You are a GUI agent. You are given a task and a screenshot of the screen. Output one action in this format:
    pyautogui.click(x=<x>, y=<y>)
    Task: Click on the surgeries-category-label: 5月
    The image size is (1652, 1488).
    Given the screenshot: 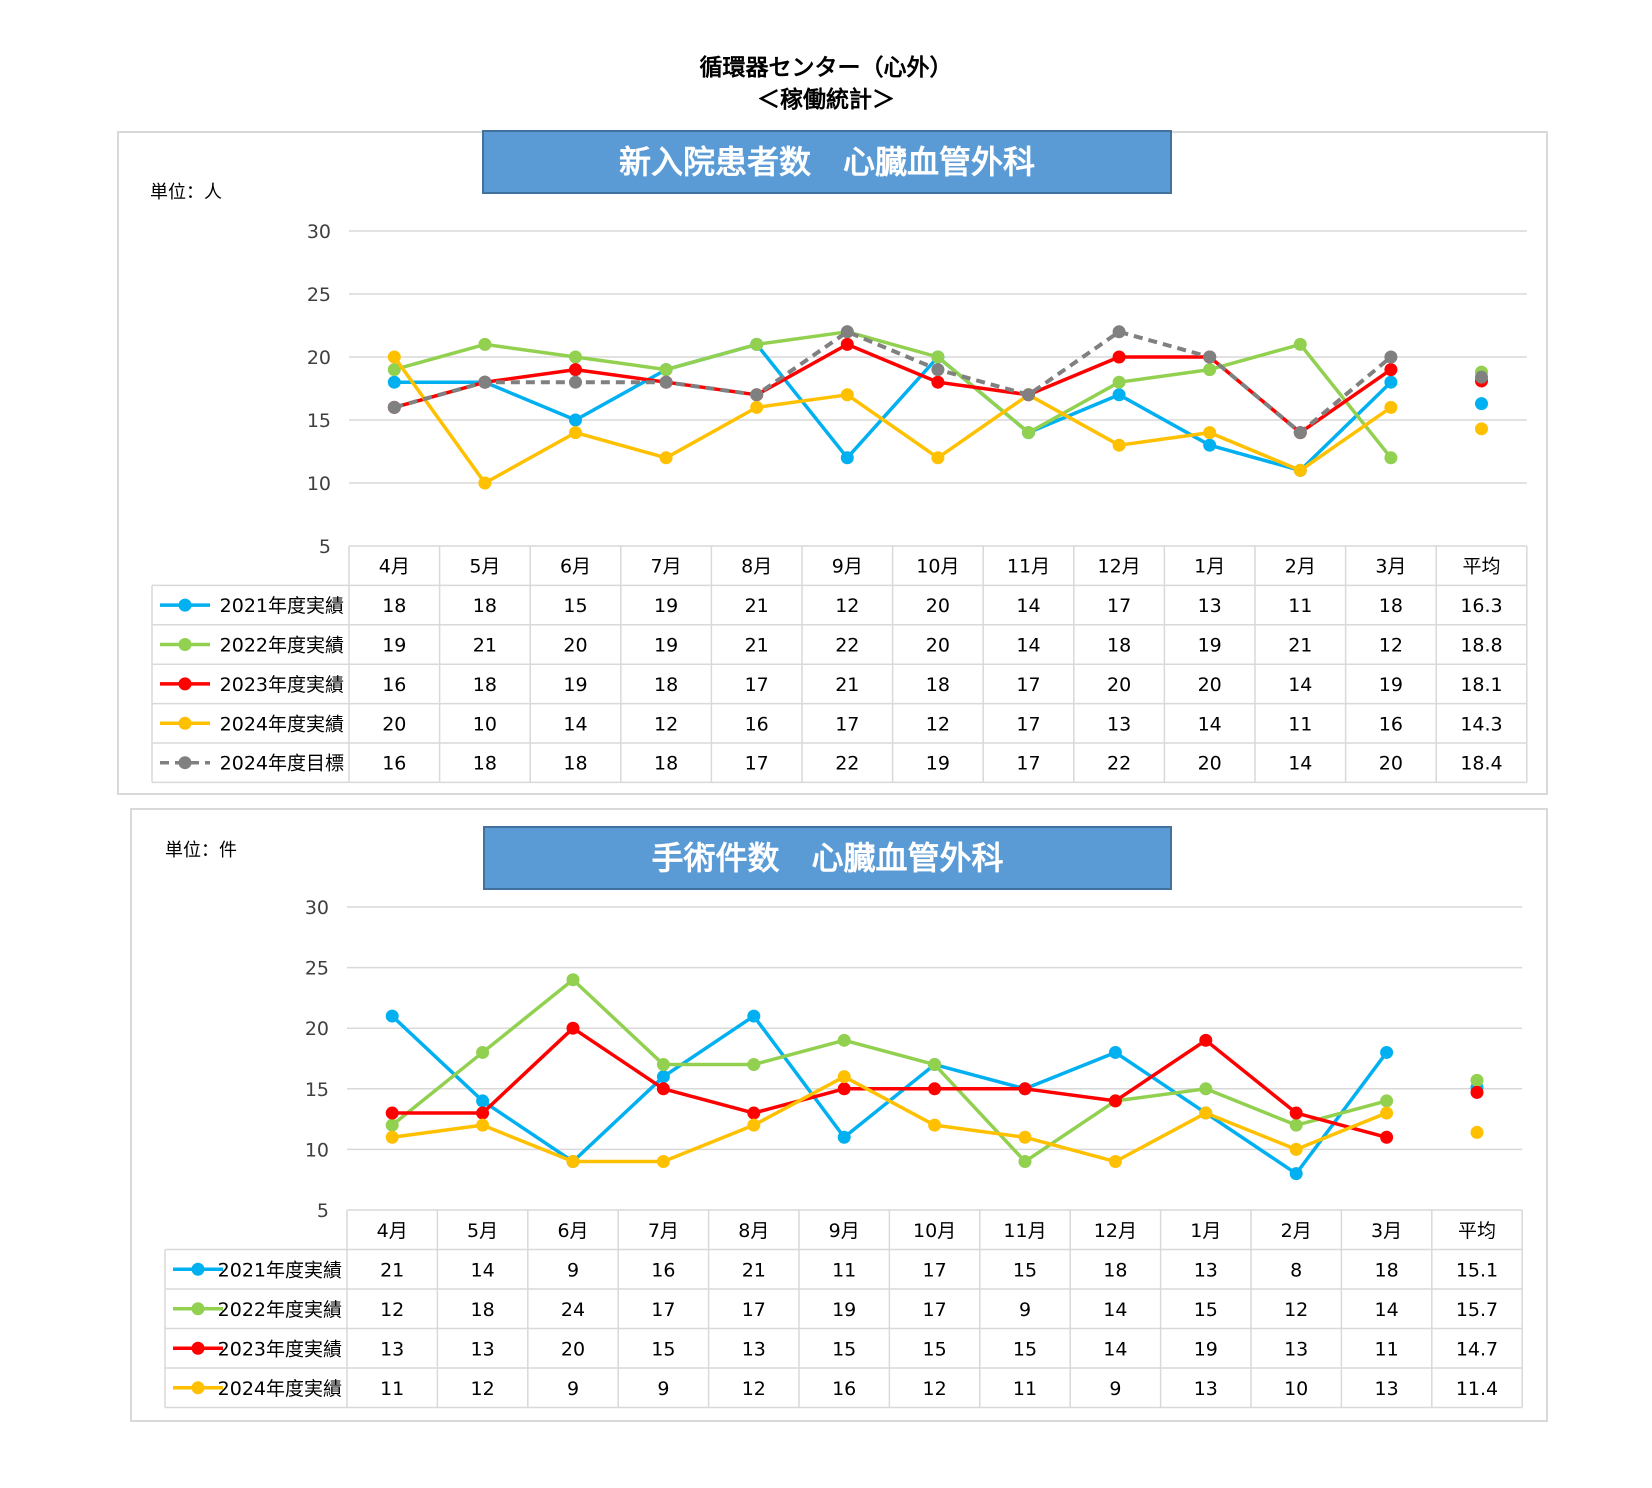 What is the action you would take?
    pyautogui.click(x=482, y=1231)
    